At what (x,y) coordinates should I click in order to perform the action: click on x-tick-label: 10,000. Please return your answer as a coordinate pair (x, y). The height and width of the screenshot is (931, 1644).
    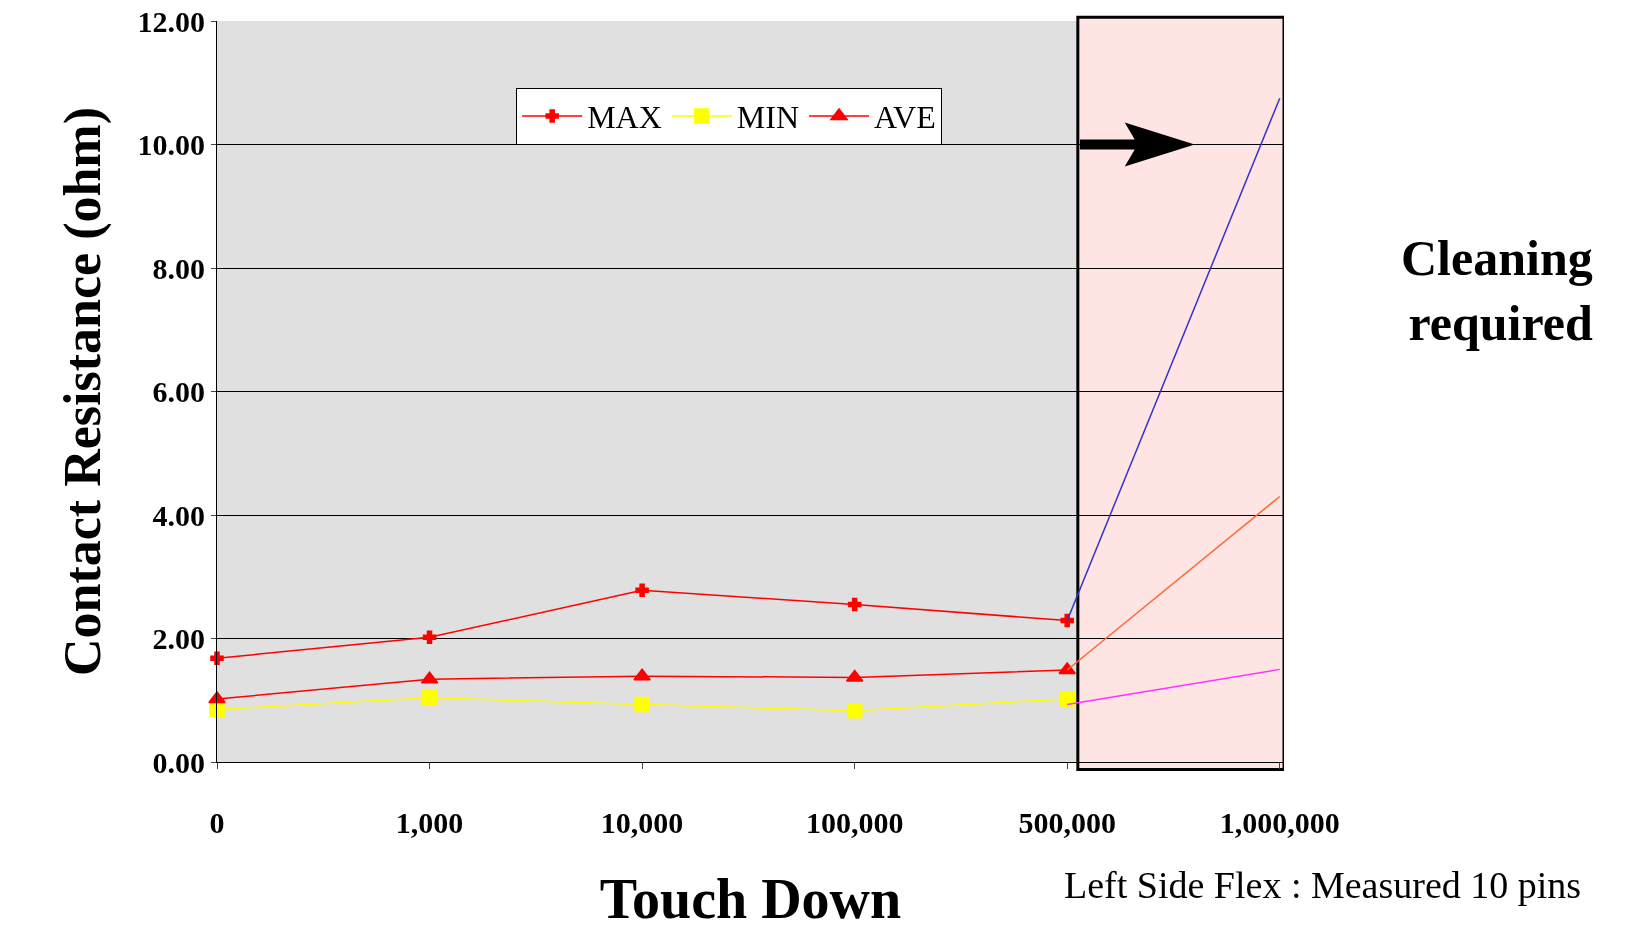
    Looking at the image, I should click on (642, 822).